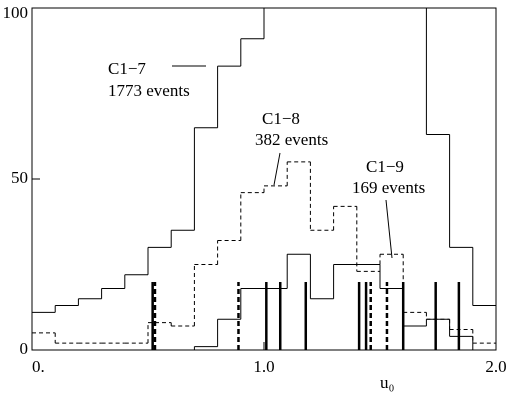  I want to click on annotation: C1−8, so click(281, 118).